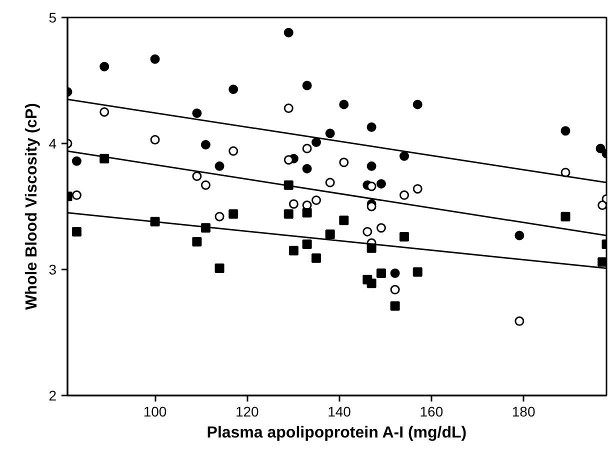  What do you see at coordinates (32, 206) in the screenshot?
I see `y-axis-title: Whole Blood Viscosity (cP)` at bounding box center [32, 206].